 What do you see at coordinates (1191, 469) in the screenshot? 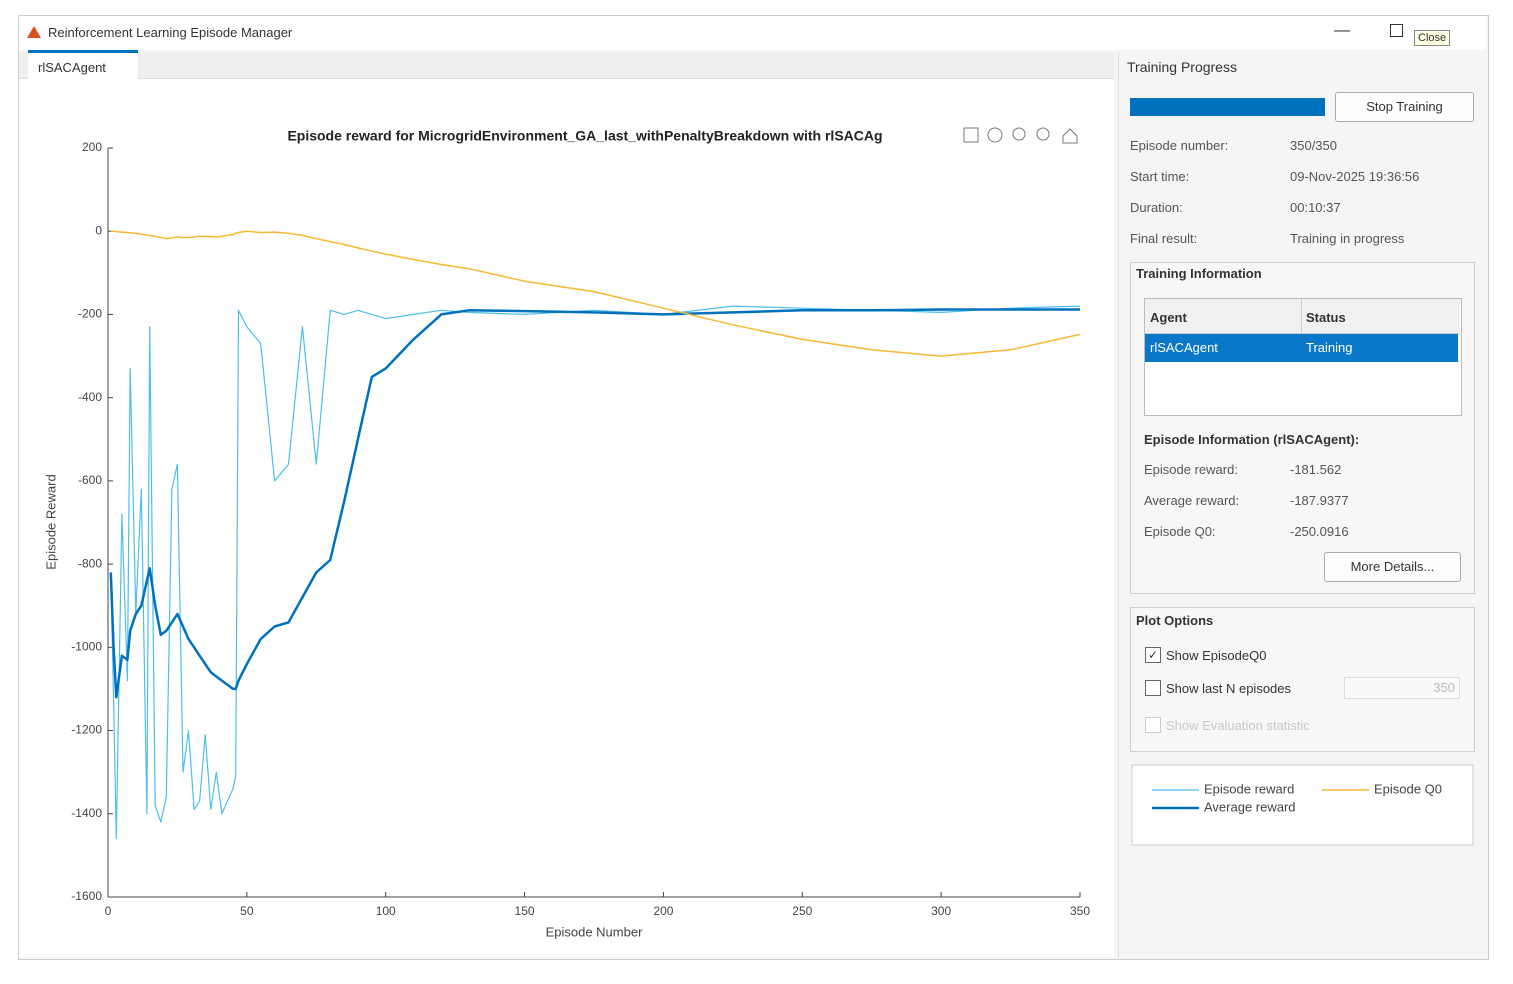
I see `field-label: Episode reward:` at bounding box center [1191, 469].